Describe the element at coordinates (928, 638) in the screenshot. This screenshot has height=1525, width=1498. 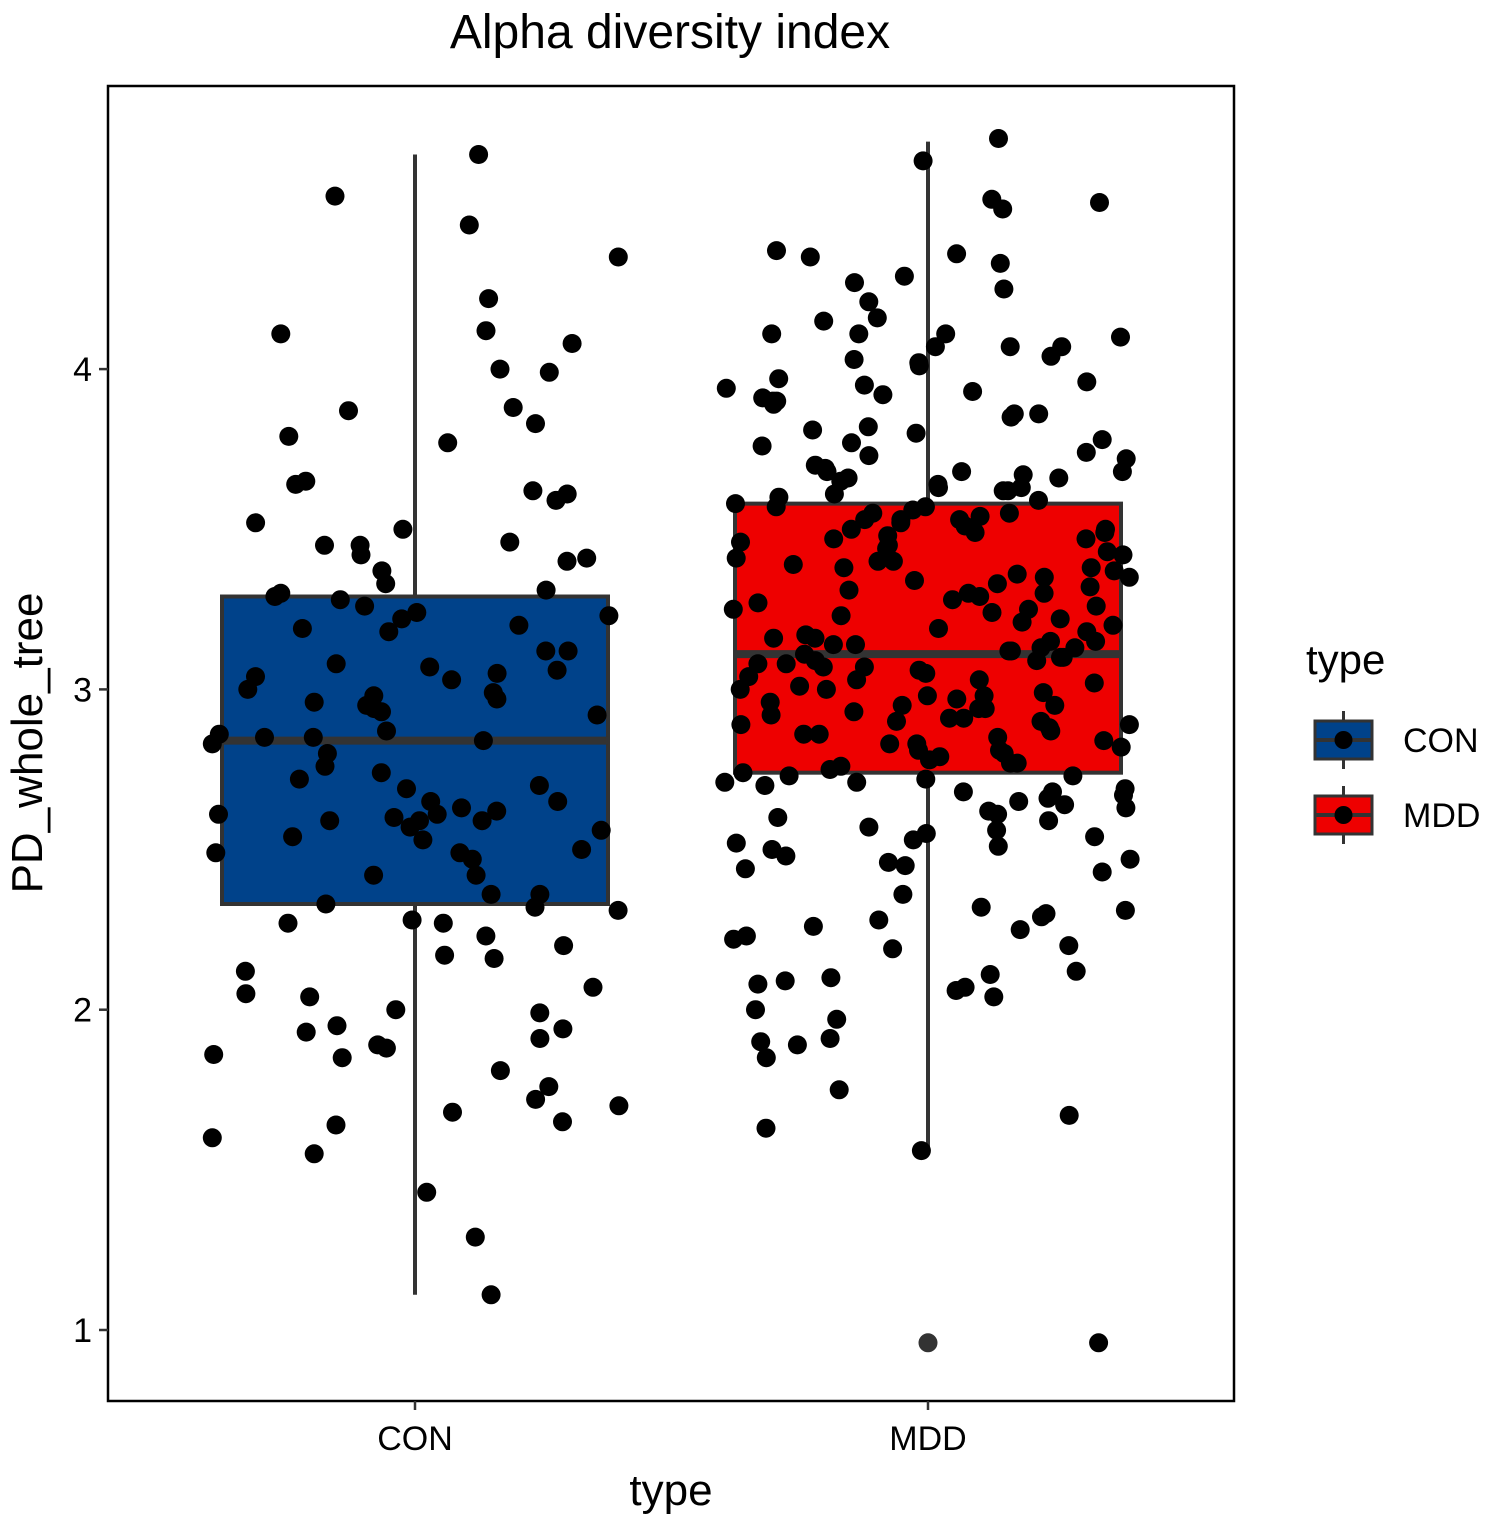
I see `mdd-box` at that location.